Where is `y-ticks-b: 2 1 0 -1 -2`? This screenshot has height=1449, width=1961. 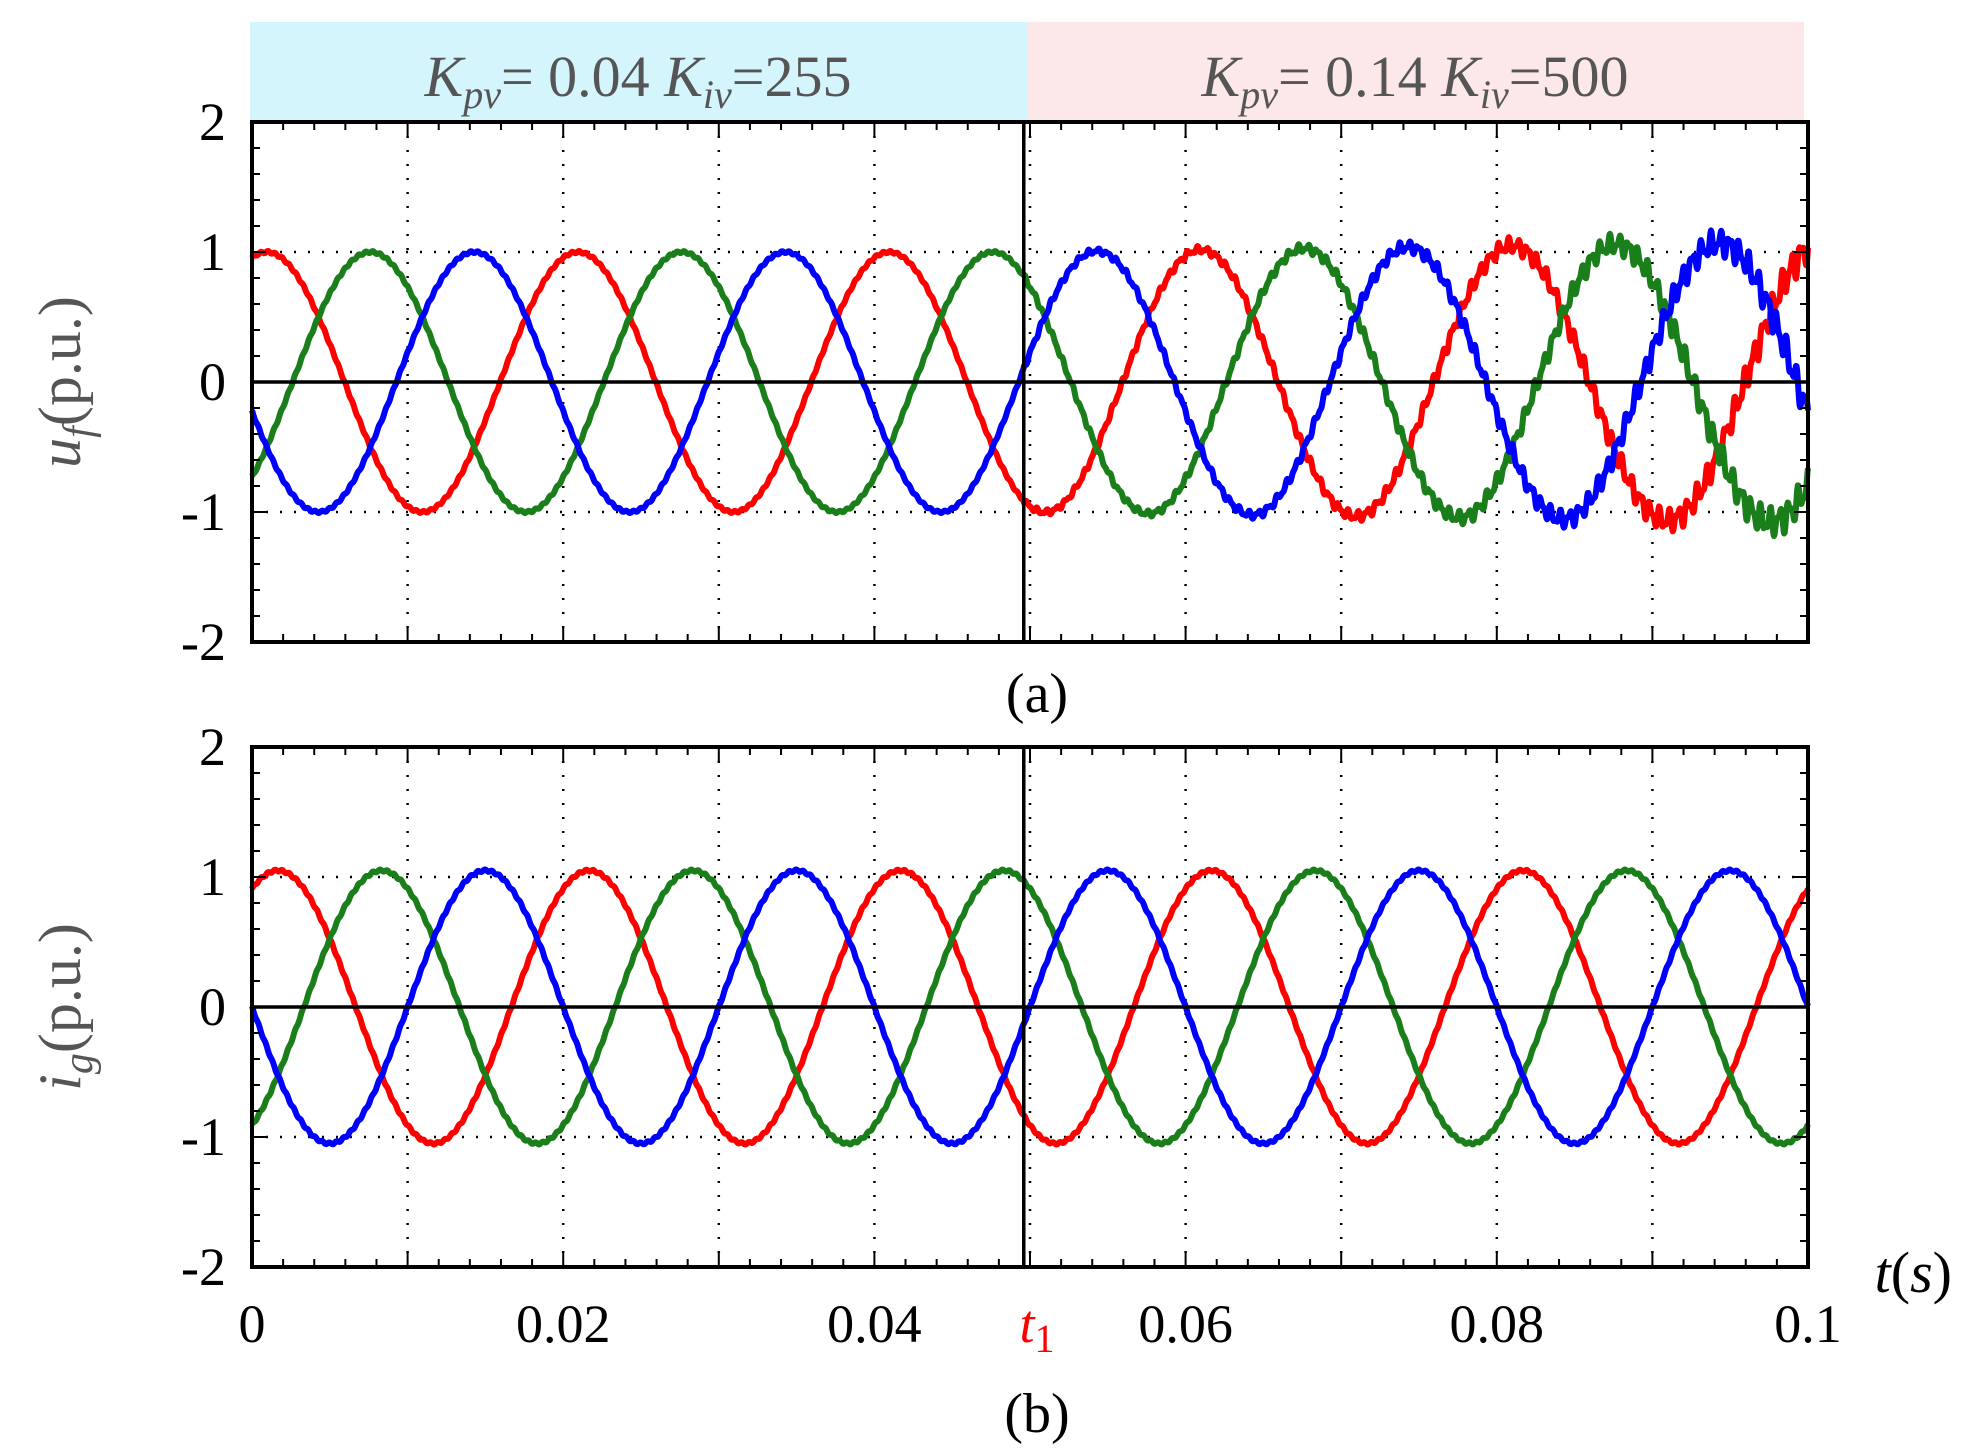
y-ticks-b: 2 1 0 -1 -2 is located at coordinates (203, 1007).